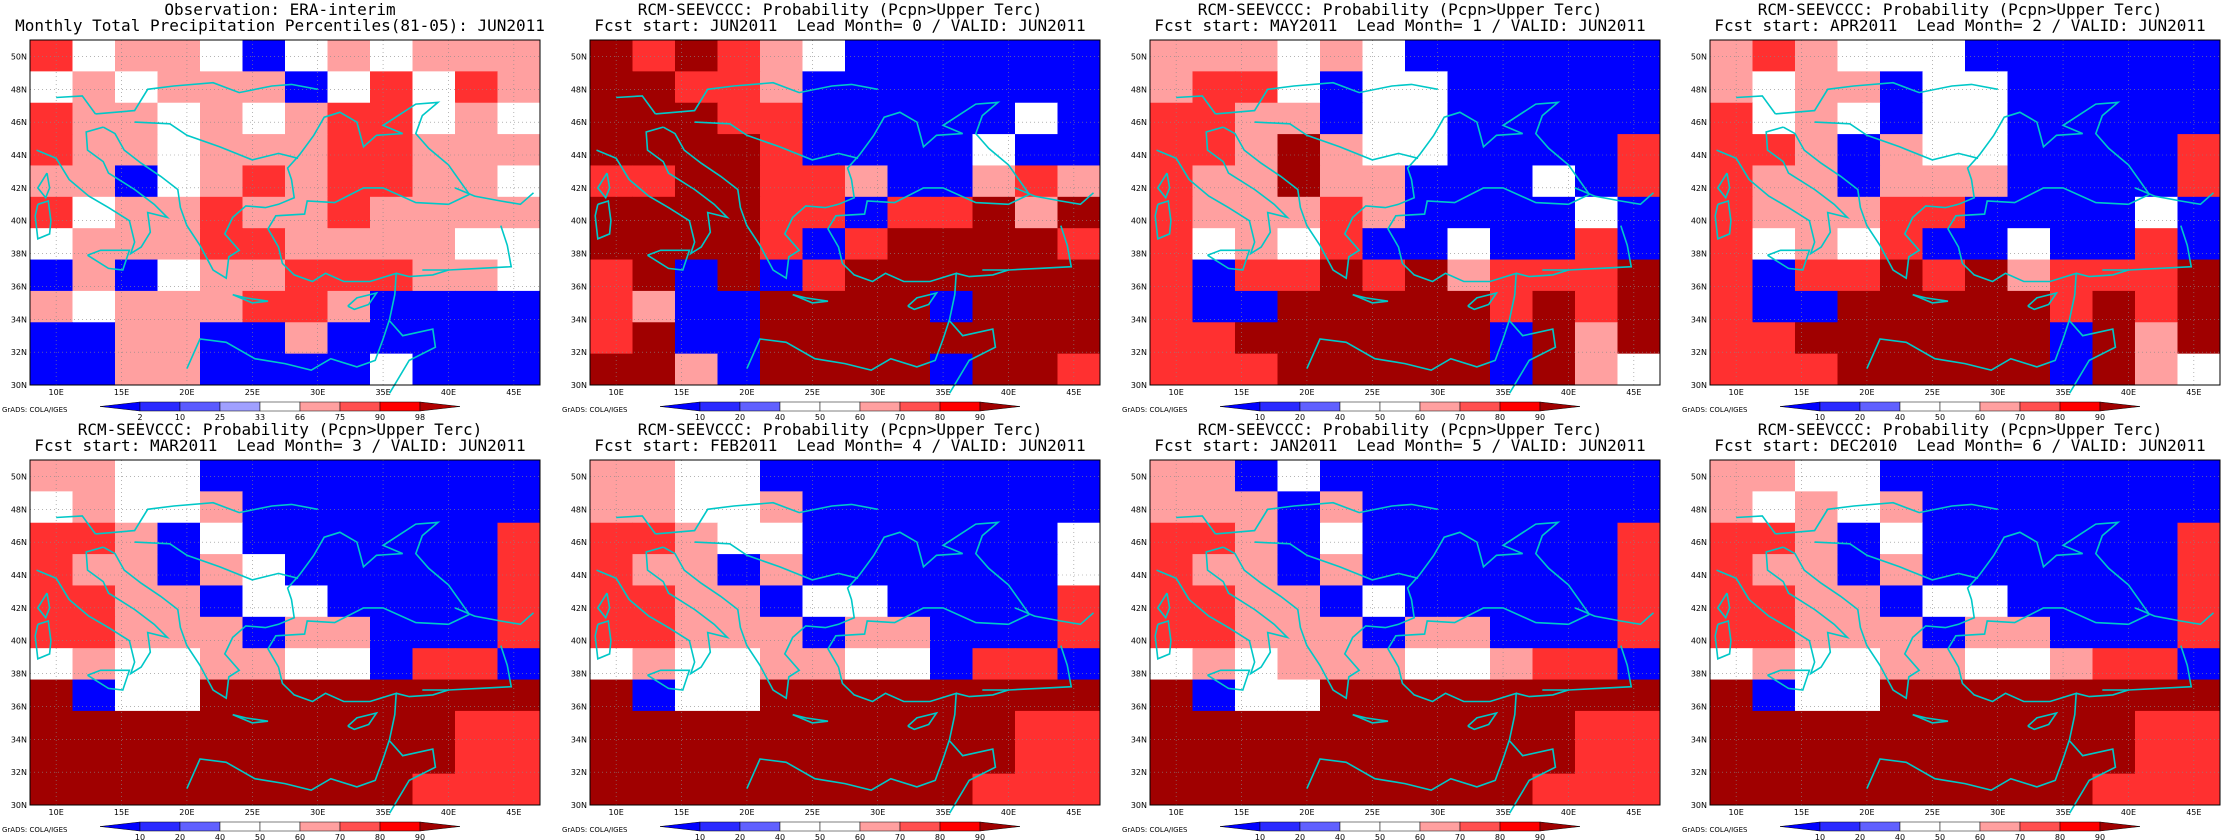 The width and height of the screenshot is (2240, 840). Describe the element at coordinates (681, 392) in the screenshot. I see `lon-tick-label: 15E` at that location.